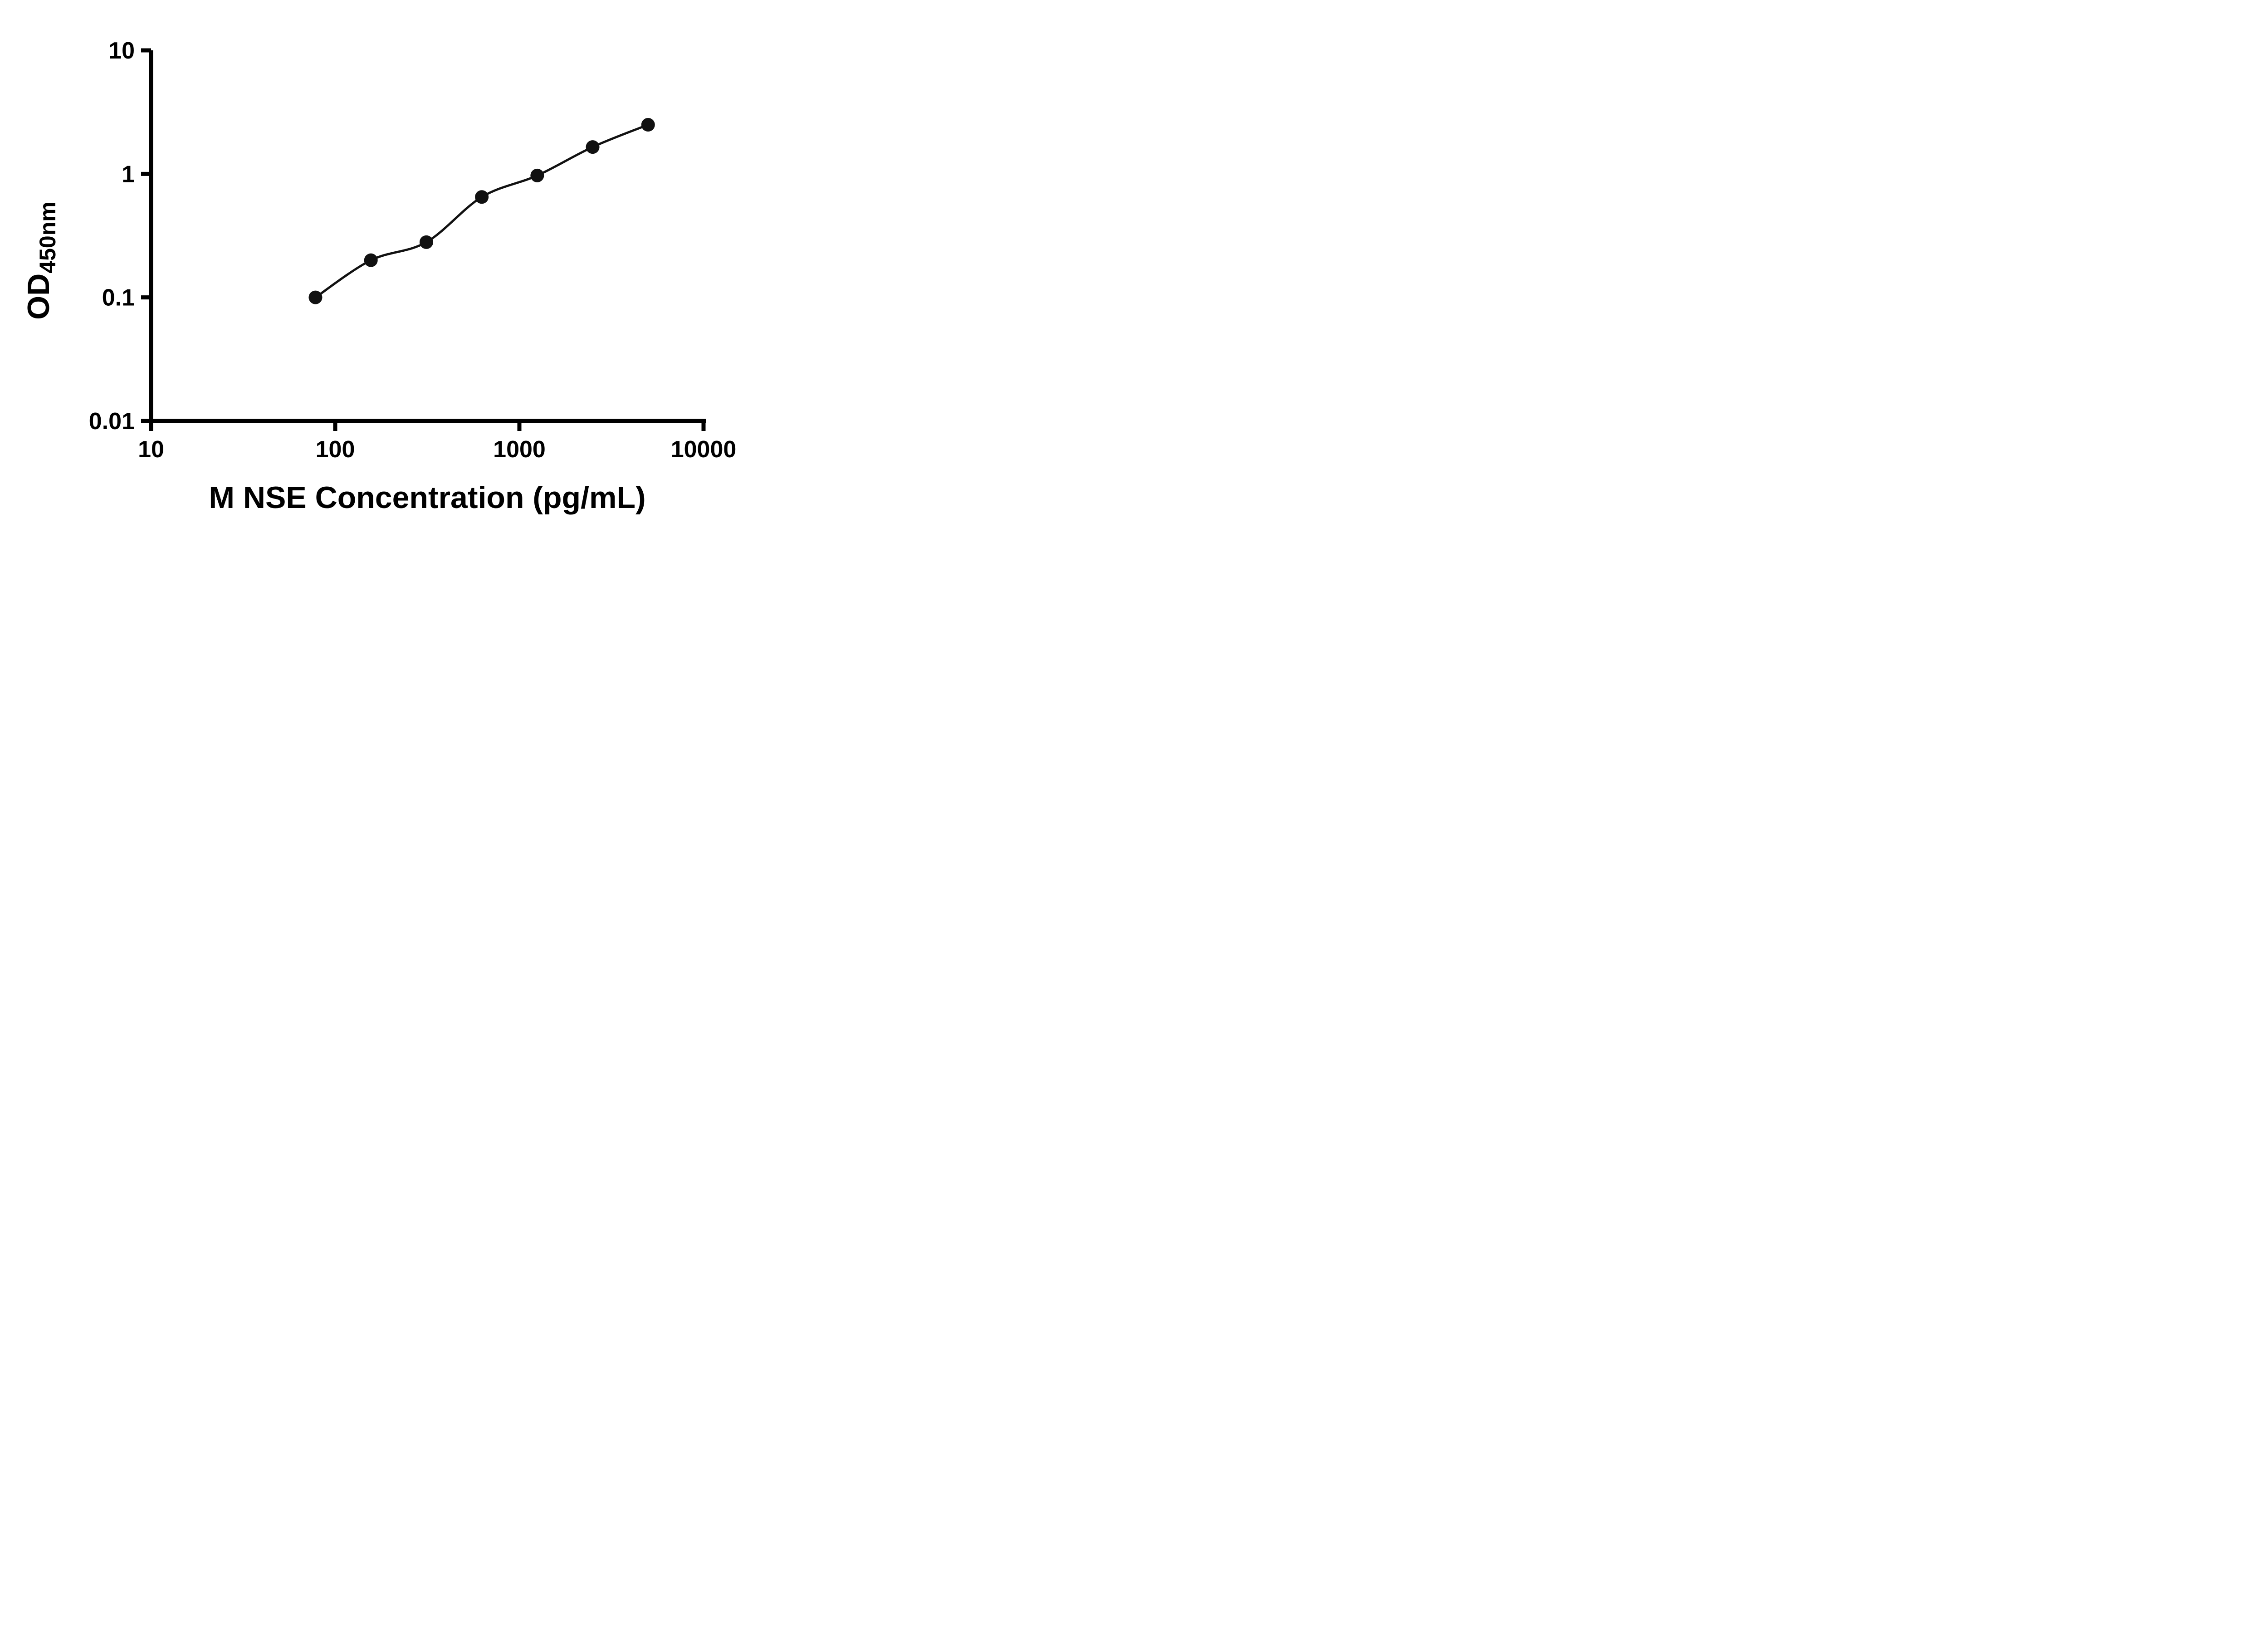 Image resolution: width=2268 pixels, height=1633 pixels. What do you see at coordinates (112, 421) in the screenshot?
I see `y-axis-tick-label: 0.01` at bounding box center [112, 421].